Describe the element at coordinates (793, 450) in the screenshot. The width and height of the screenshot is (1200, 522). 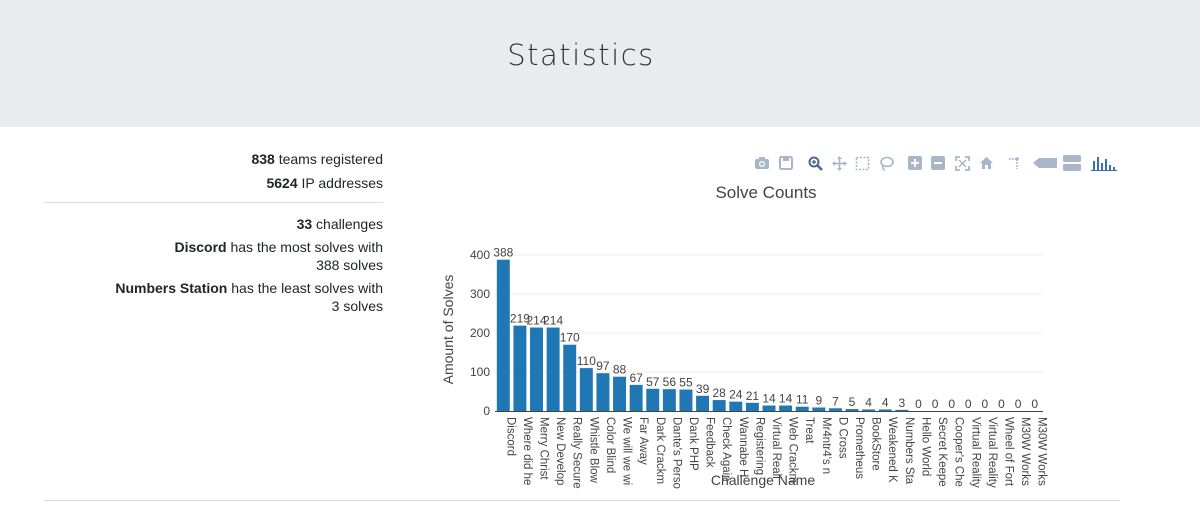
I see `x-tick-label: Web Crackm` at that location.